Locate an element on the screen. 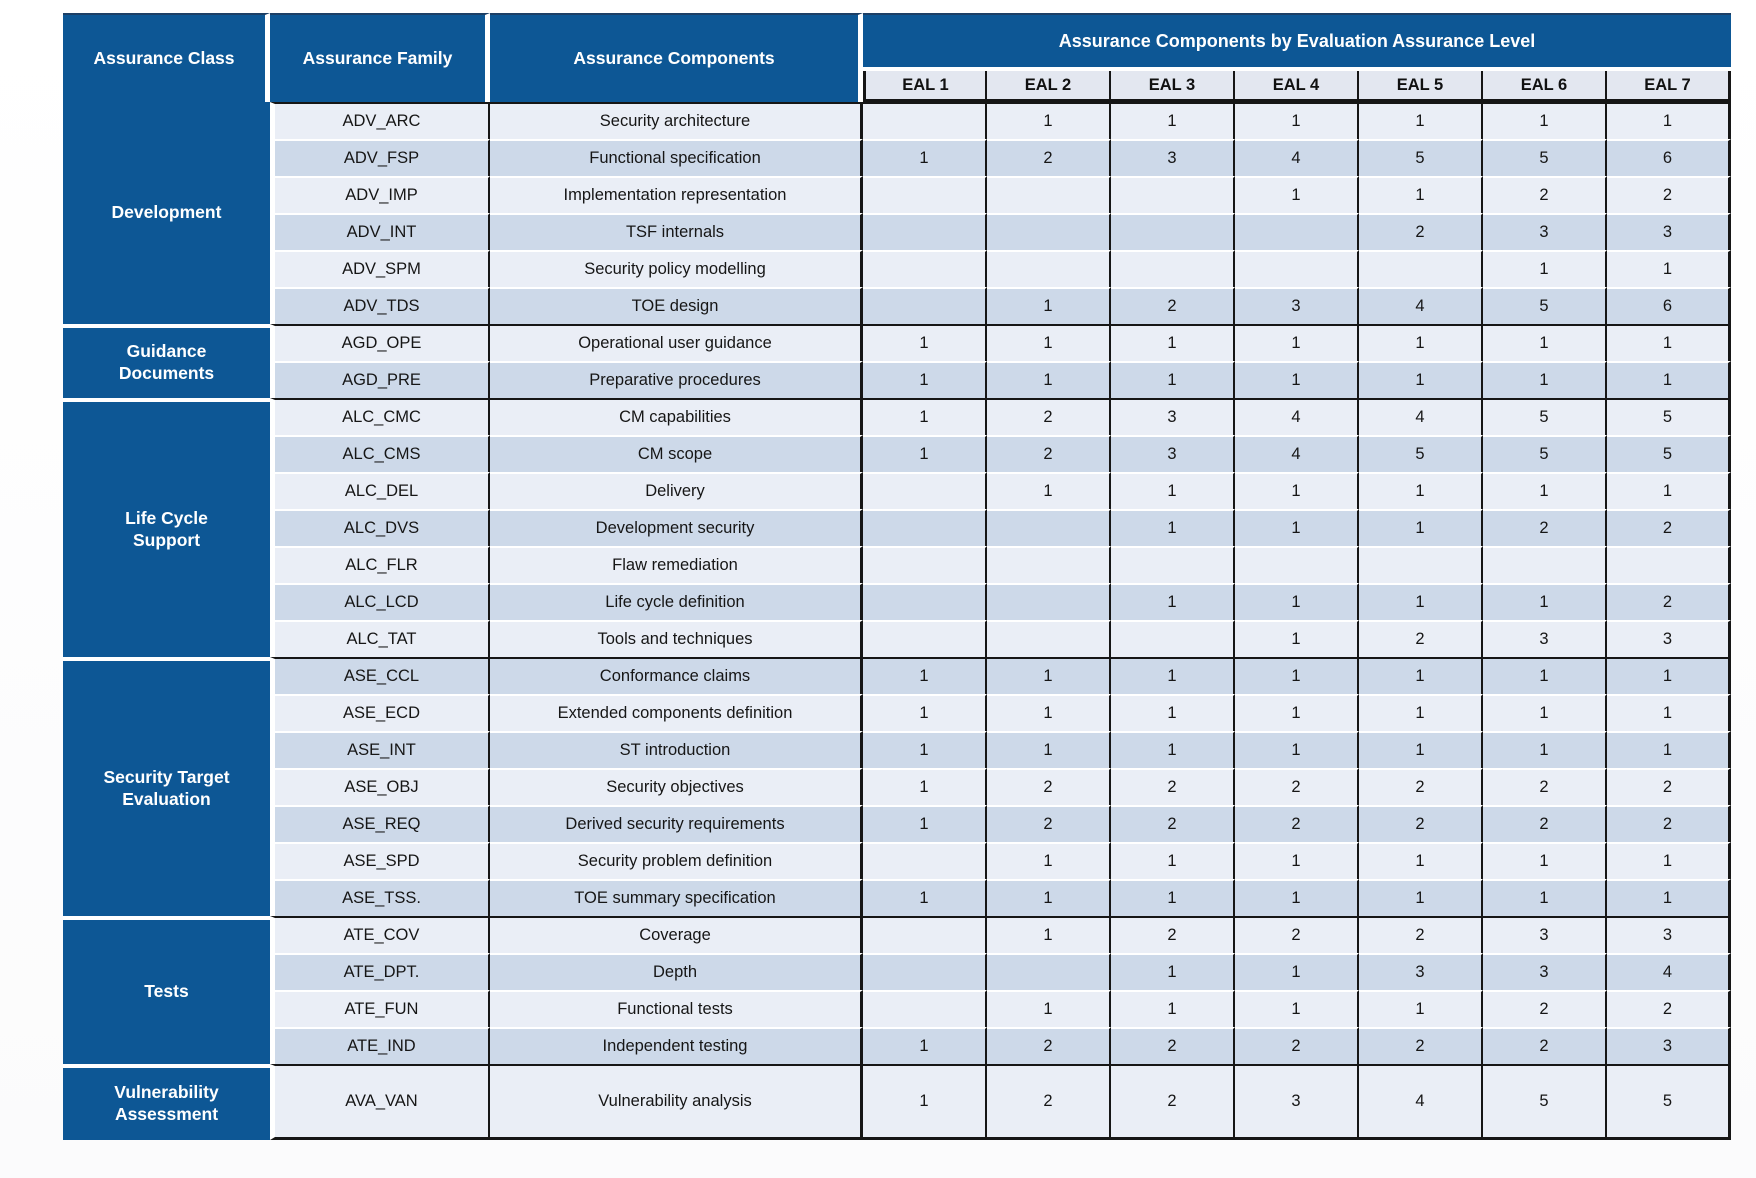 The image size is (1756, 1178). eal-5-value-cell is located at coordinates (1421, 268).